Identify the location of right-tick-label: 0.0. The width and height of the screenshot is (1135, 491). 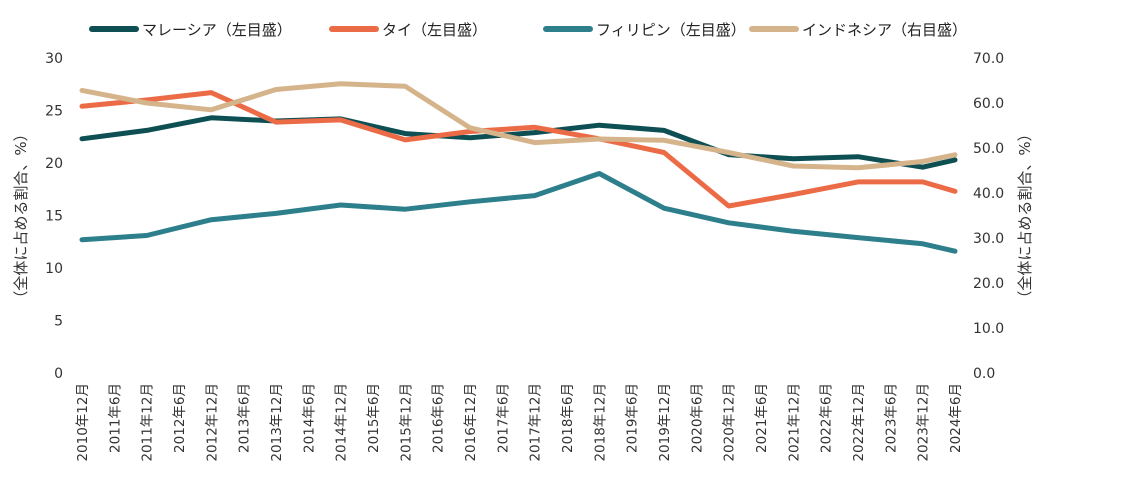
(984, 374).